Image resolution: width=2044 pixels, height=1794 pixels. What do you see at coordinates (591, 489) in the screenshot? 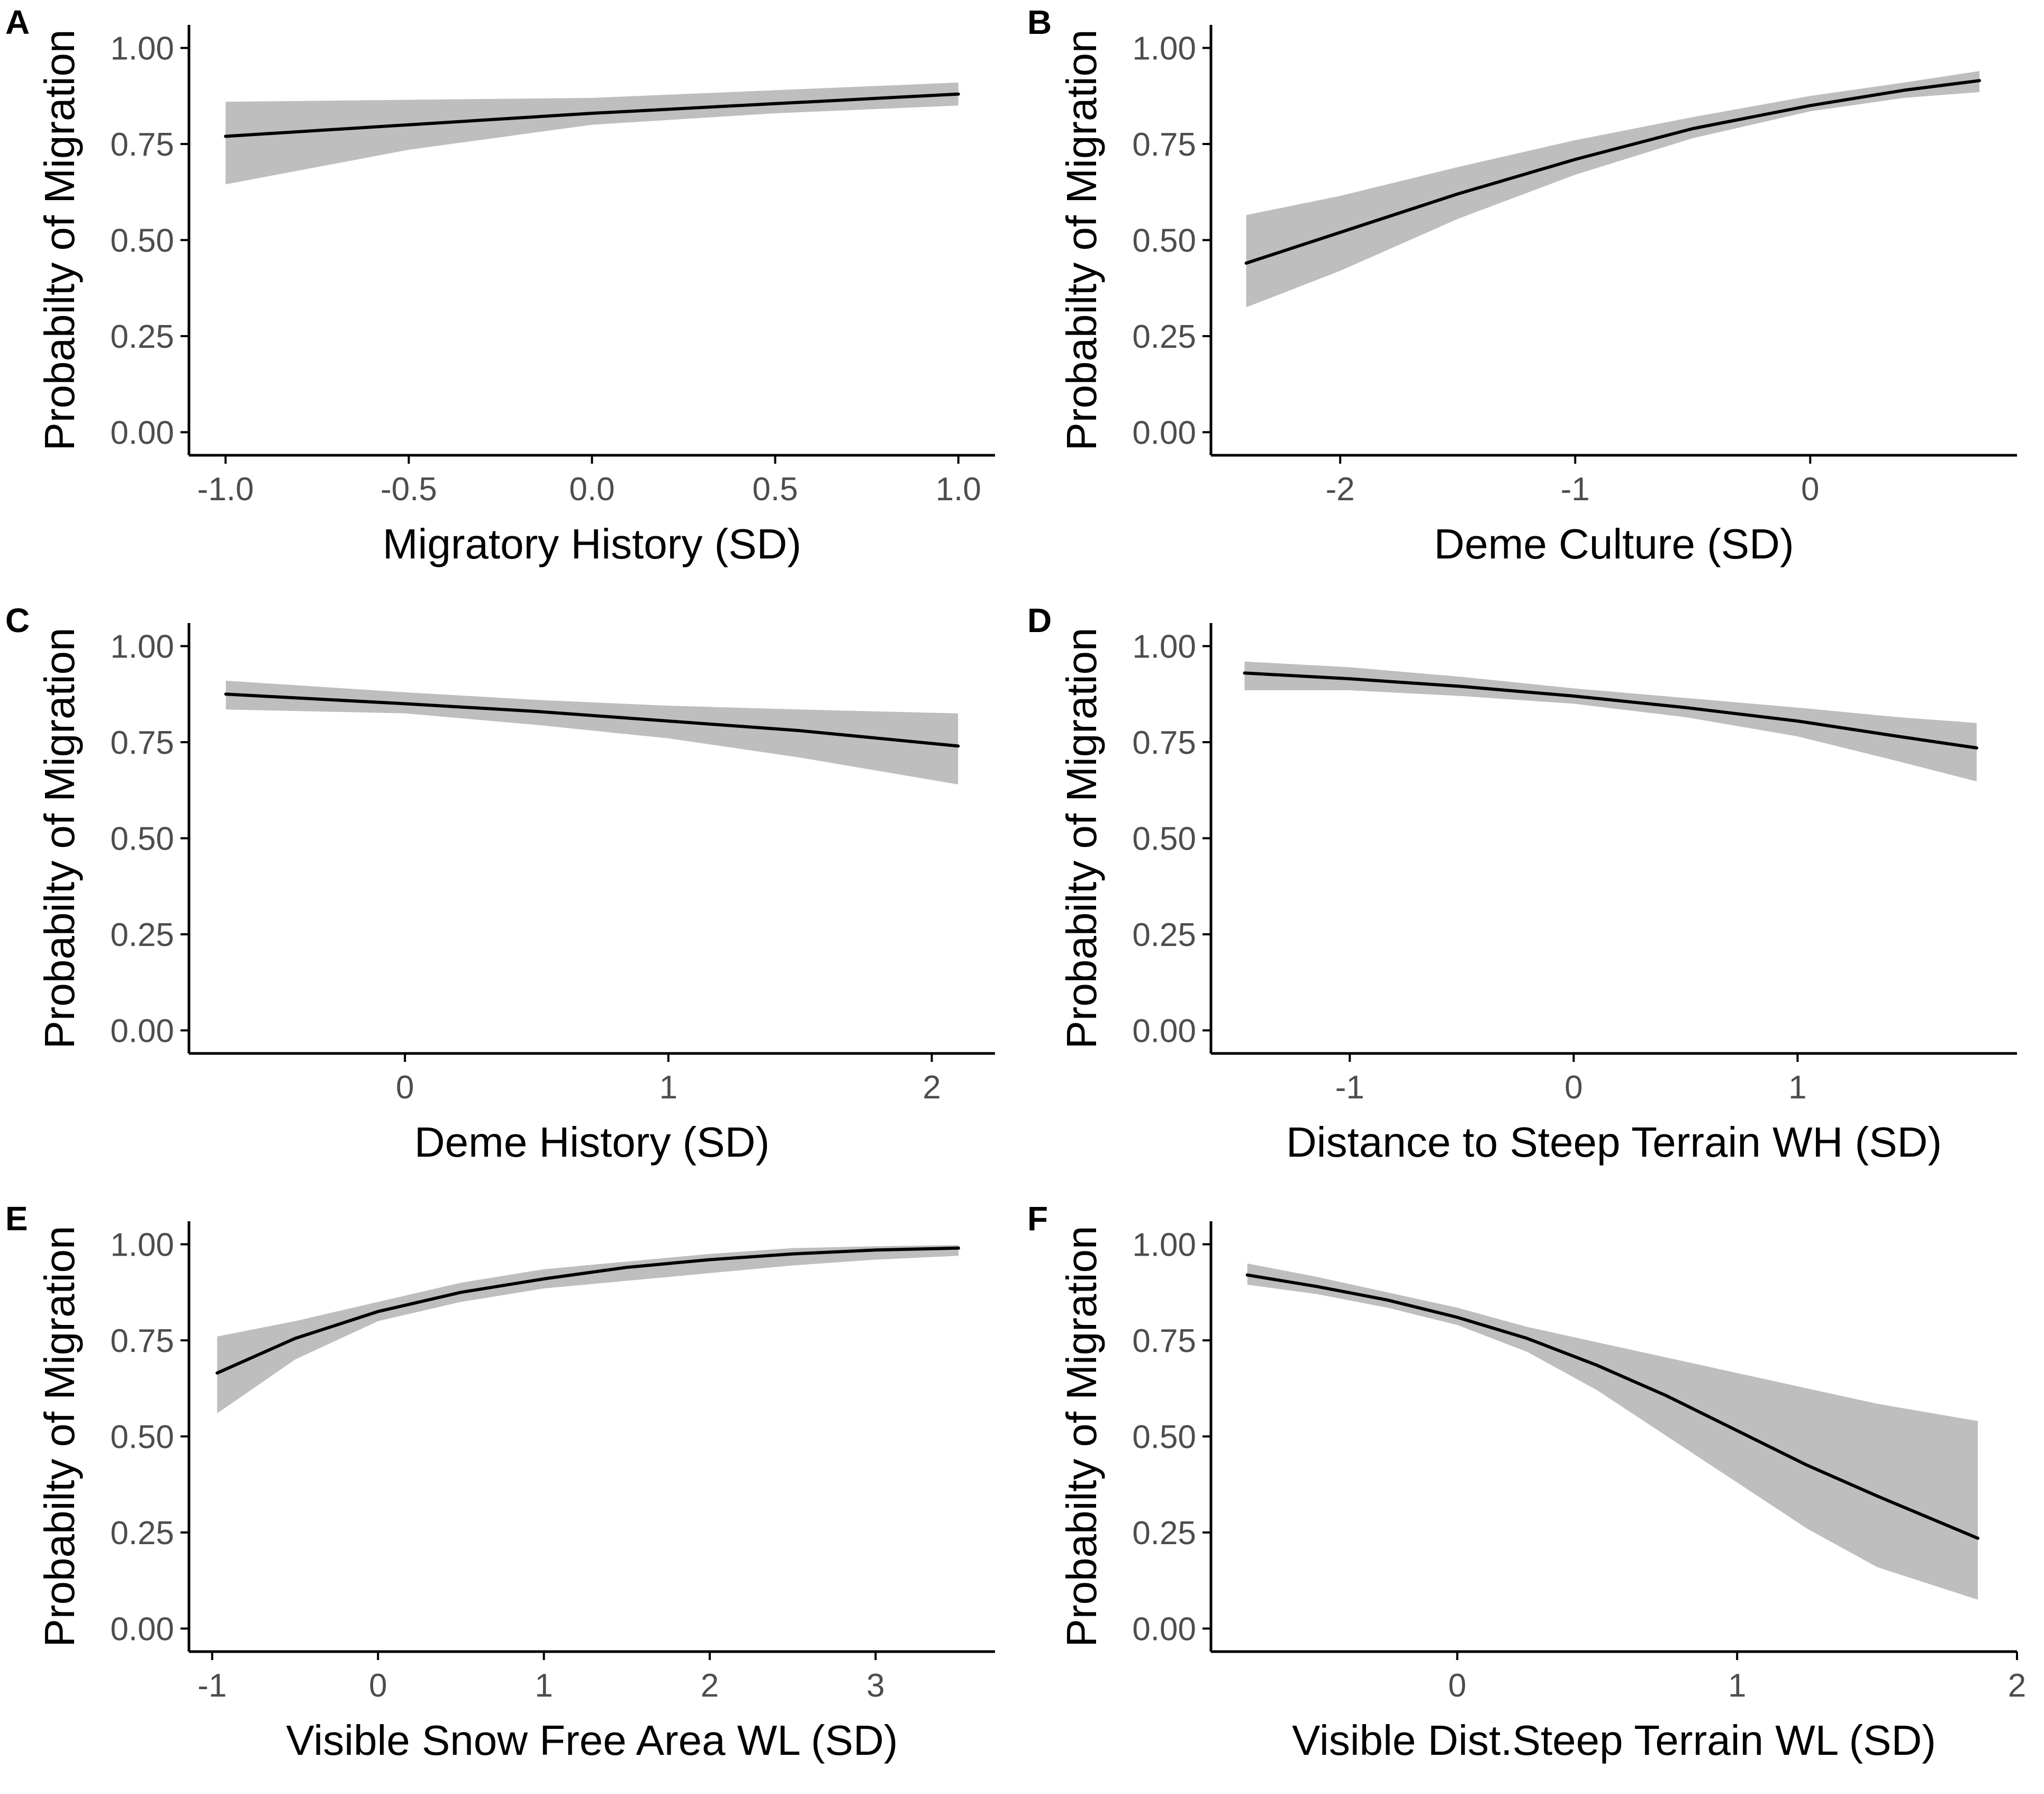
I see `x-tick-label: 0.0` at bounding box center [591, 489].